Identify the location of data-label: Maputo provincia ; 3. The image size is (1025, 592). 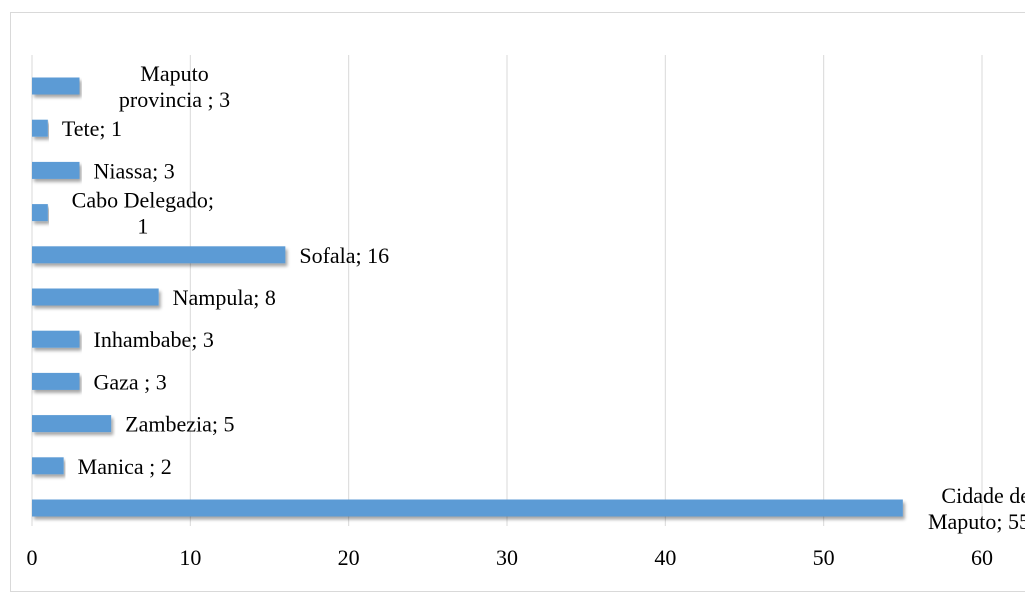
(174, 86).